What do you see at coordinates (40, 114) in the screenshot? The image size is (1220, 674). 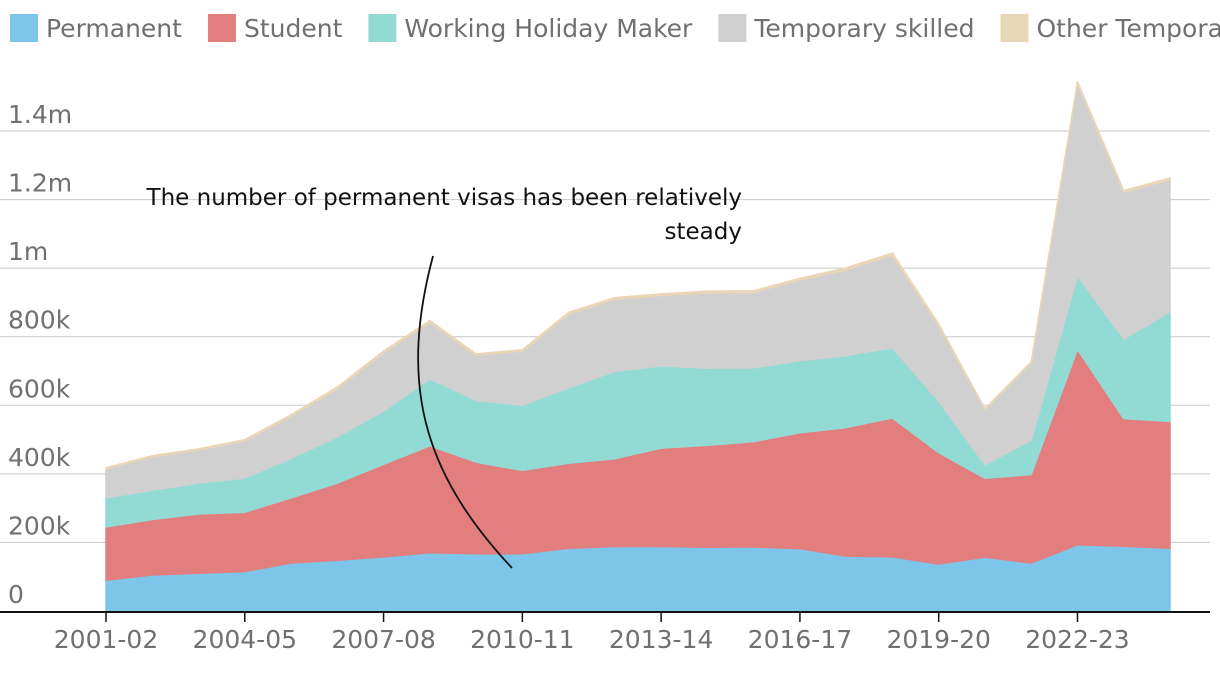 I see `y-tick-label: 1.4m` at bounding box center [40, 114].